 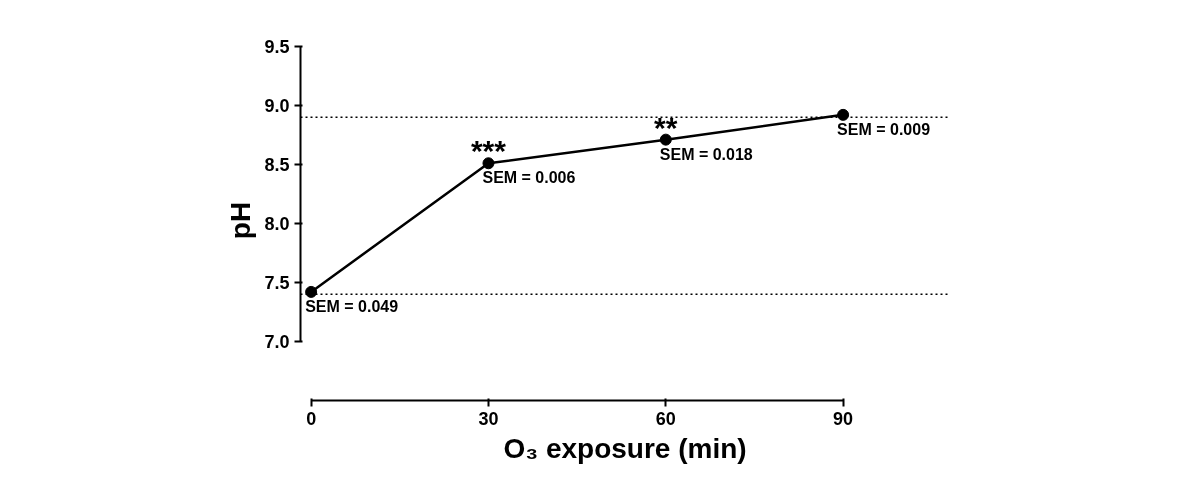 What do you see at coordinates (277, 223) in the screenshot?
I see `y-tick-label: 8.0` at bounding box center [277, 223].